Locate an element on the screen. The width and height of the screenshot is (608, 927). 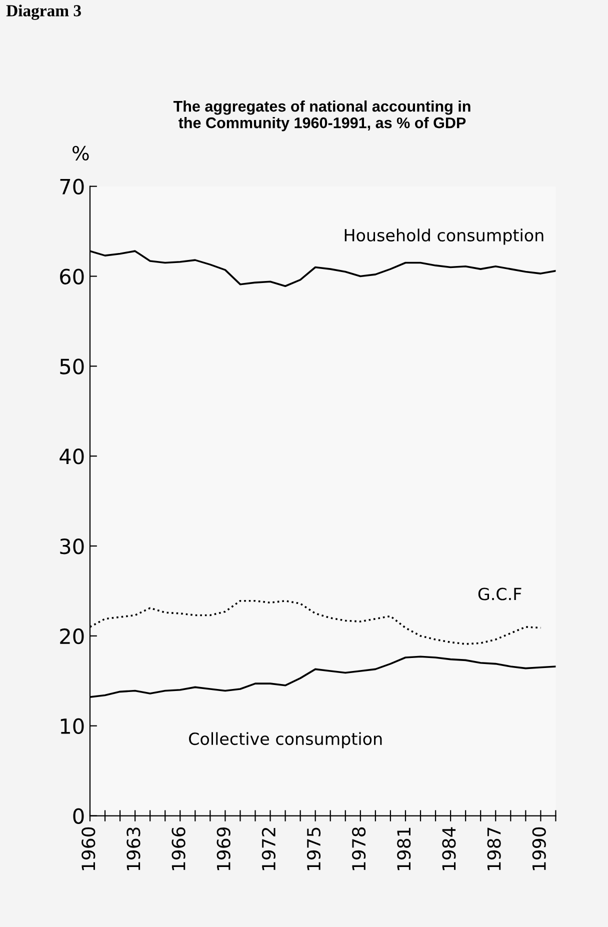
y-tick-label: 60 is located at coordinates (72, 276).